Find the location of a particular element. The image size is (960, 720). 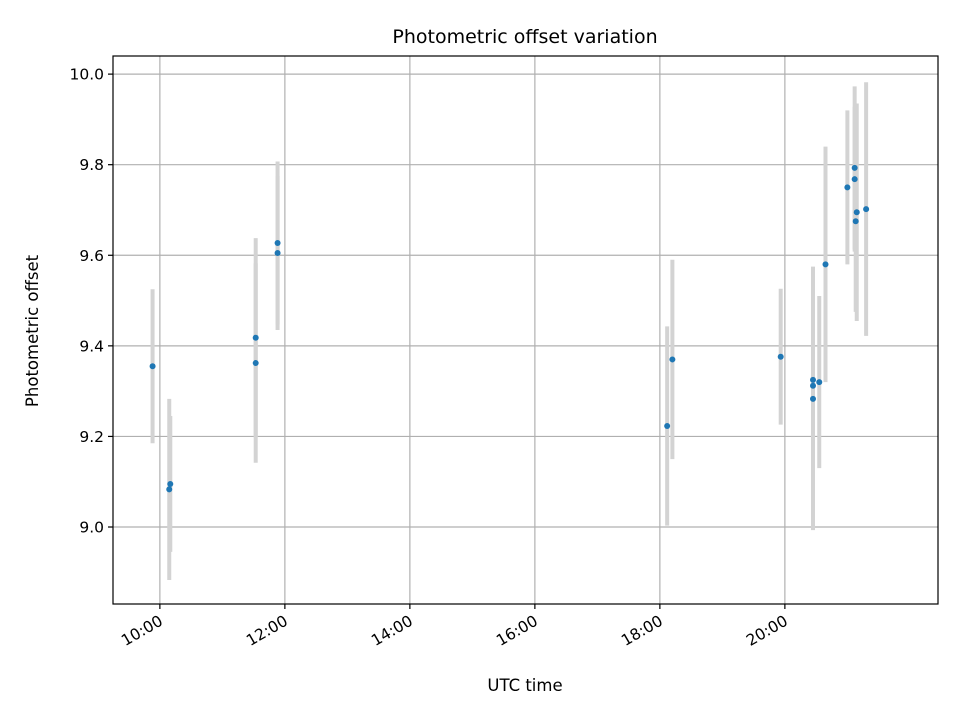

y-tick-label: 10.0 is located at coordinates (86, 75).